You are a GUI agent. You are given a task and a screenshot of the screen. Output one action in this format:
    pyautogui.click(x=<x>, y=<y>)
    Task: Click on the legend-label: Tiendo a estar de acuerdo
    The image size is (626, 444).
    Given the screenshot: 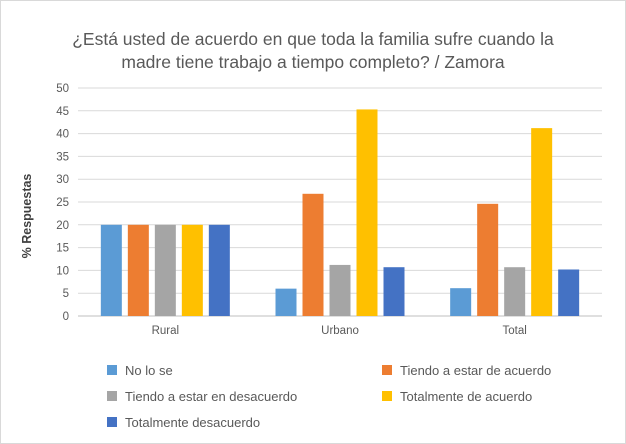 What is the action you would take?
    pyautogui.click(x=476, y=370)
    